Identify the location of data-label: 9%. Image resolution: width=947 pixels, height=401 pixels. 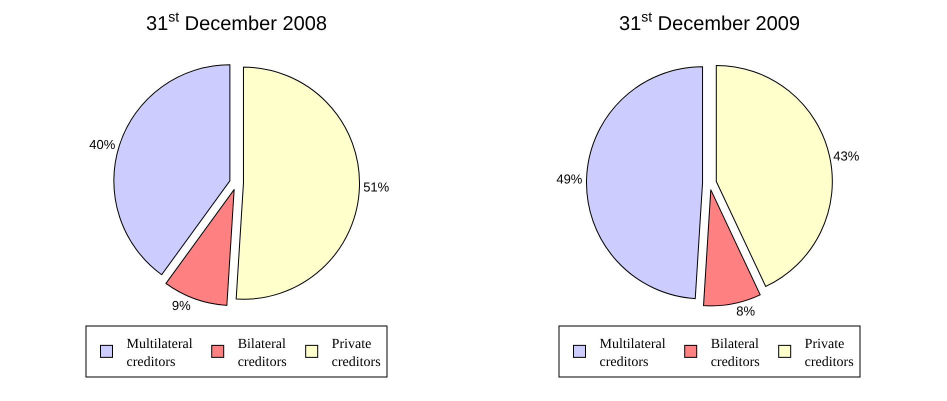
(182, 305).